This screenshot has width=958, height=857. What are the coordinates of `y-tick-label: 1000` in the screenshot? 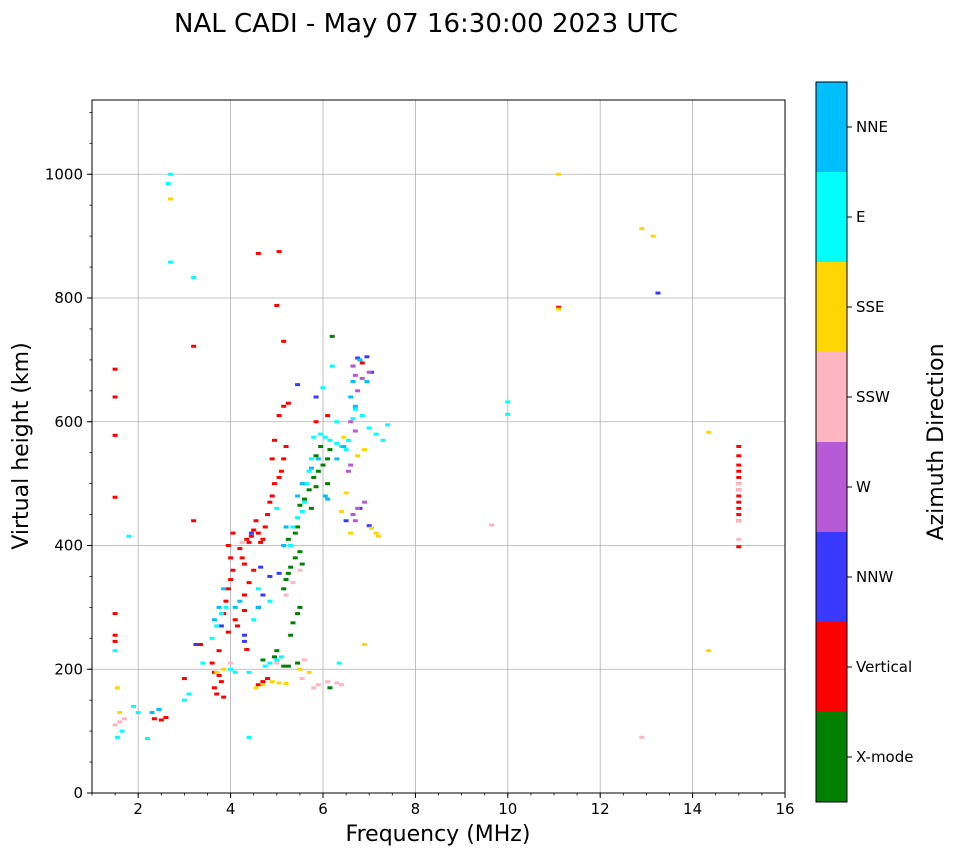 It's located at (64, 174).